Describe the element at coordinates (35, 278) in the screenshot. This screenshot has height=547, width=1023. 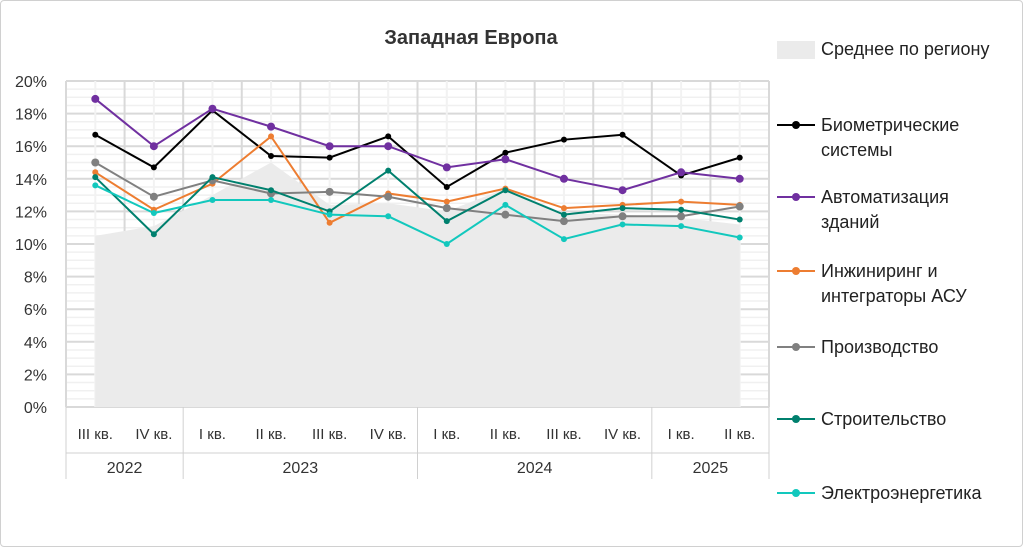
I see `y-tick-label: 8%` at that location.